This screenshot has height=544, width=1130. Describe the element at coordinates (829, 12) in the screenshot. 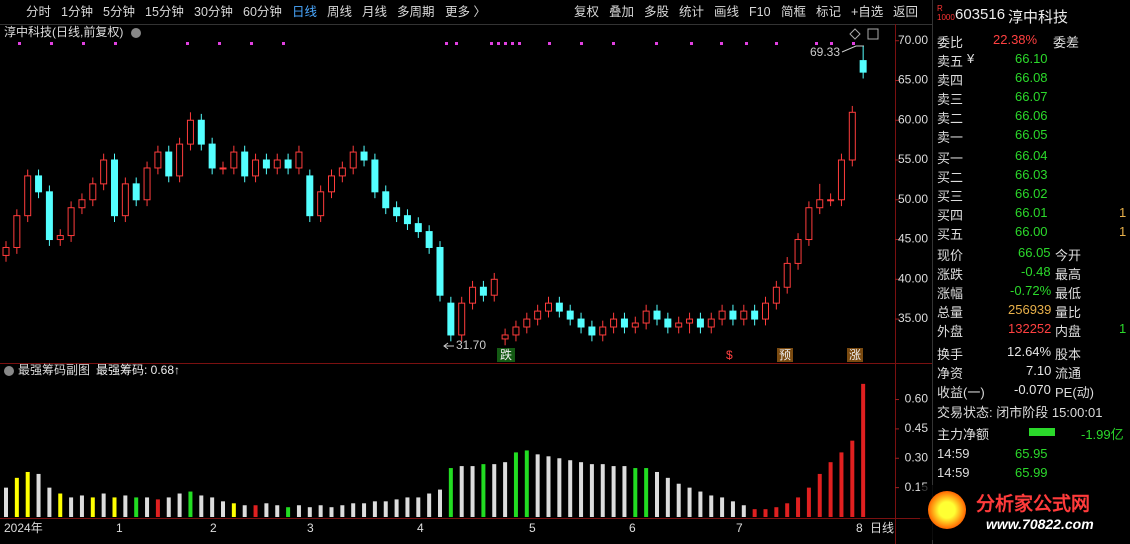

I see `tool-button: 标记` at that location.